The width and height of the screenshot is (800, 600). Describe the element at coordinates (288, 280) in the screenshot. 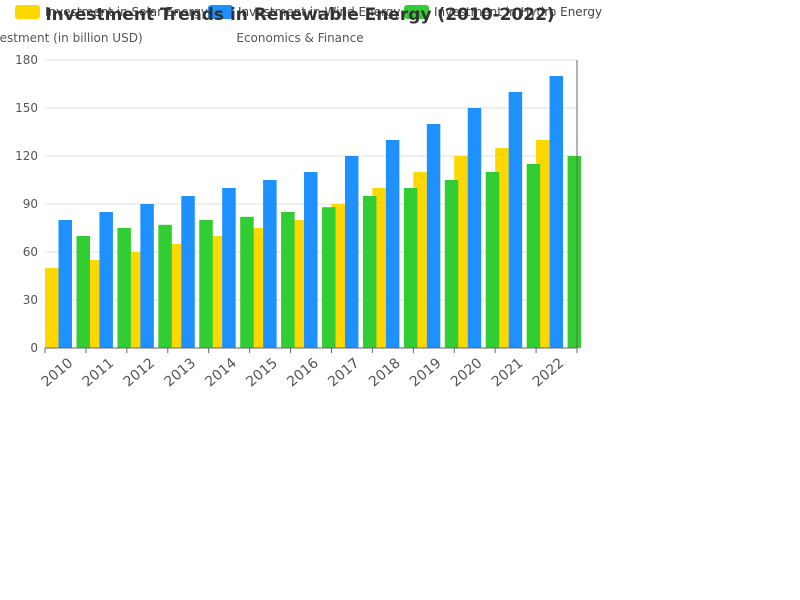

I see `bar-investment-in-hydro-energy-2015` at that location.